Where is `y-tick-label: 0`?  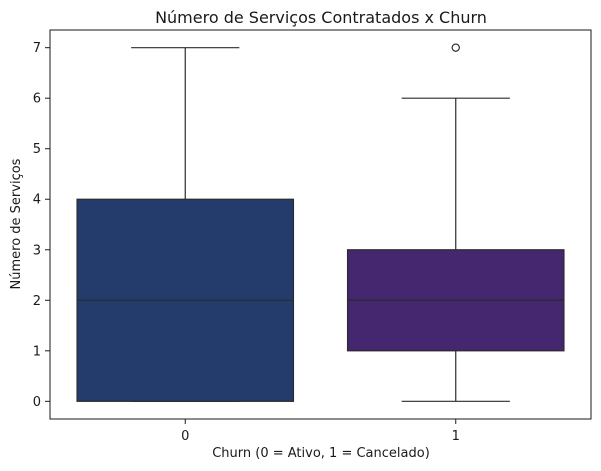
y-tick-label: 0 is located at coordinates (37, 402).